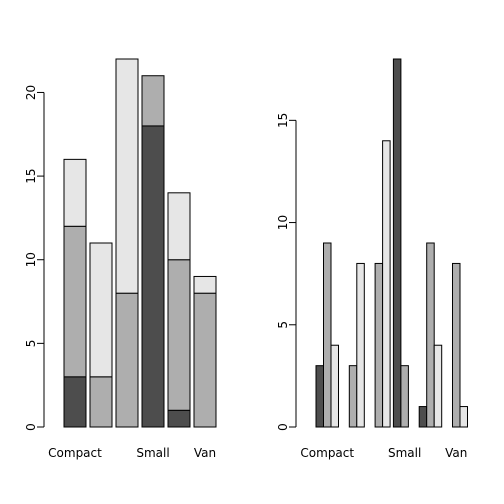 Image resolution: width=504 pixels, height=504 pixels. What do you see at coordinates (31, 259) in the screenshot?
I see `left-y-tick-label: 10` at bounding box center [31, 259].